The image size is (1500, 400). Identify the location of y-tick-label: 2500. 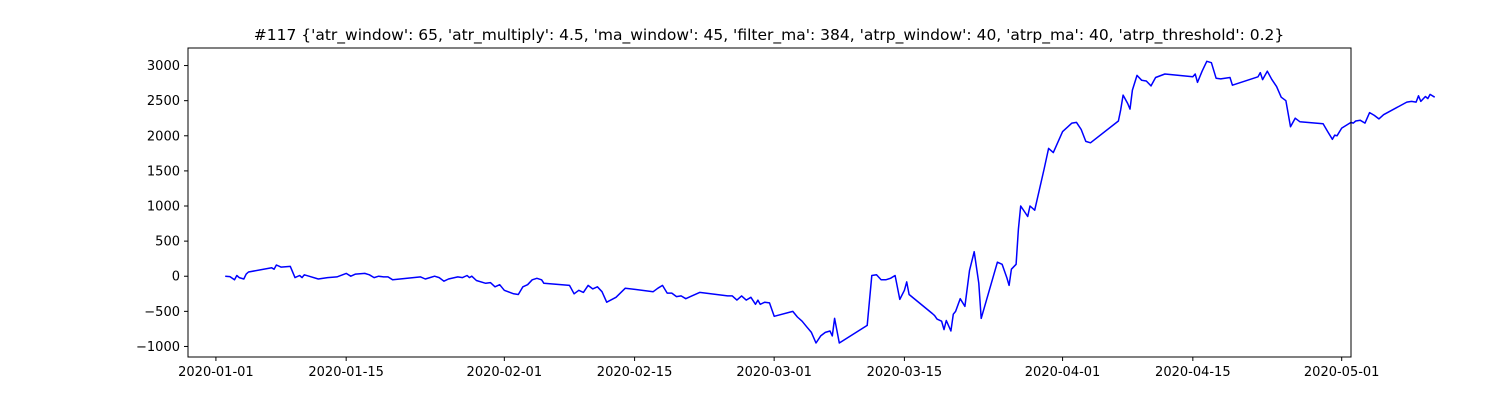
(163, 101).